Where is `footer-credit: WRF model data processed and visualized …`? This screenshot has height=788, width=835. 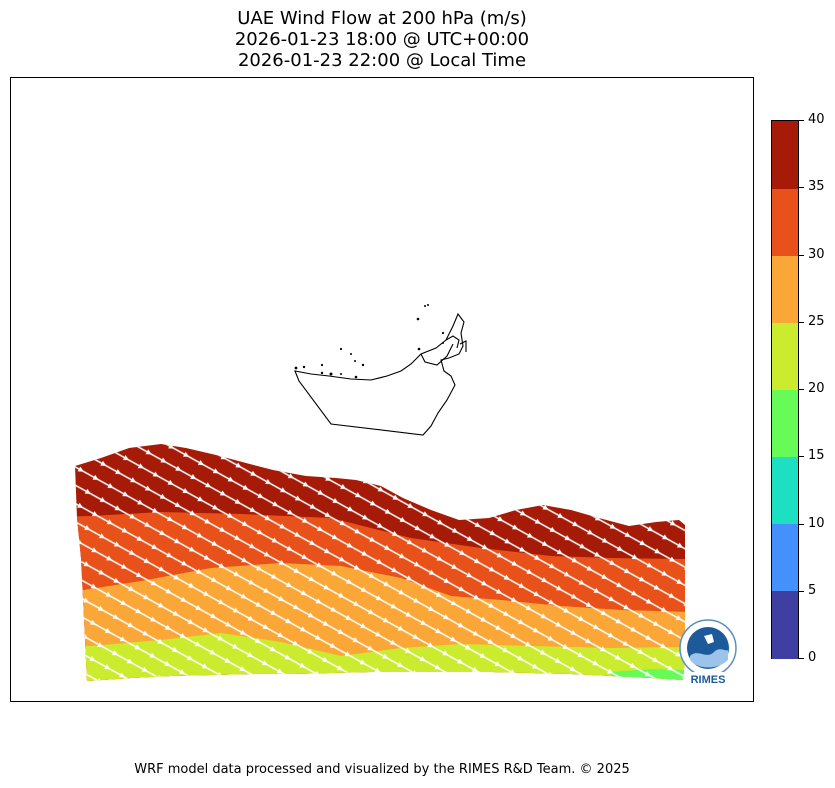 footer-credit: WRF model data processed and visualized … is located at coordinates (382, 769).